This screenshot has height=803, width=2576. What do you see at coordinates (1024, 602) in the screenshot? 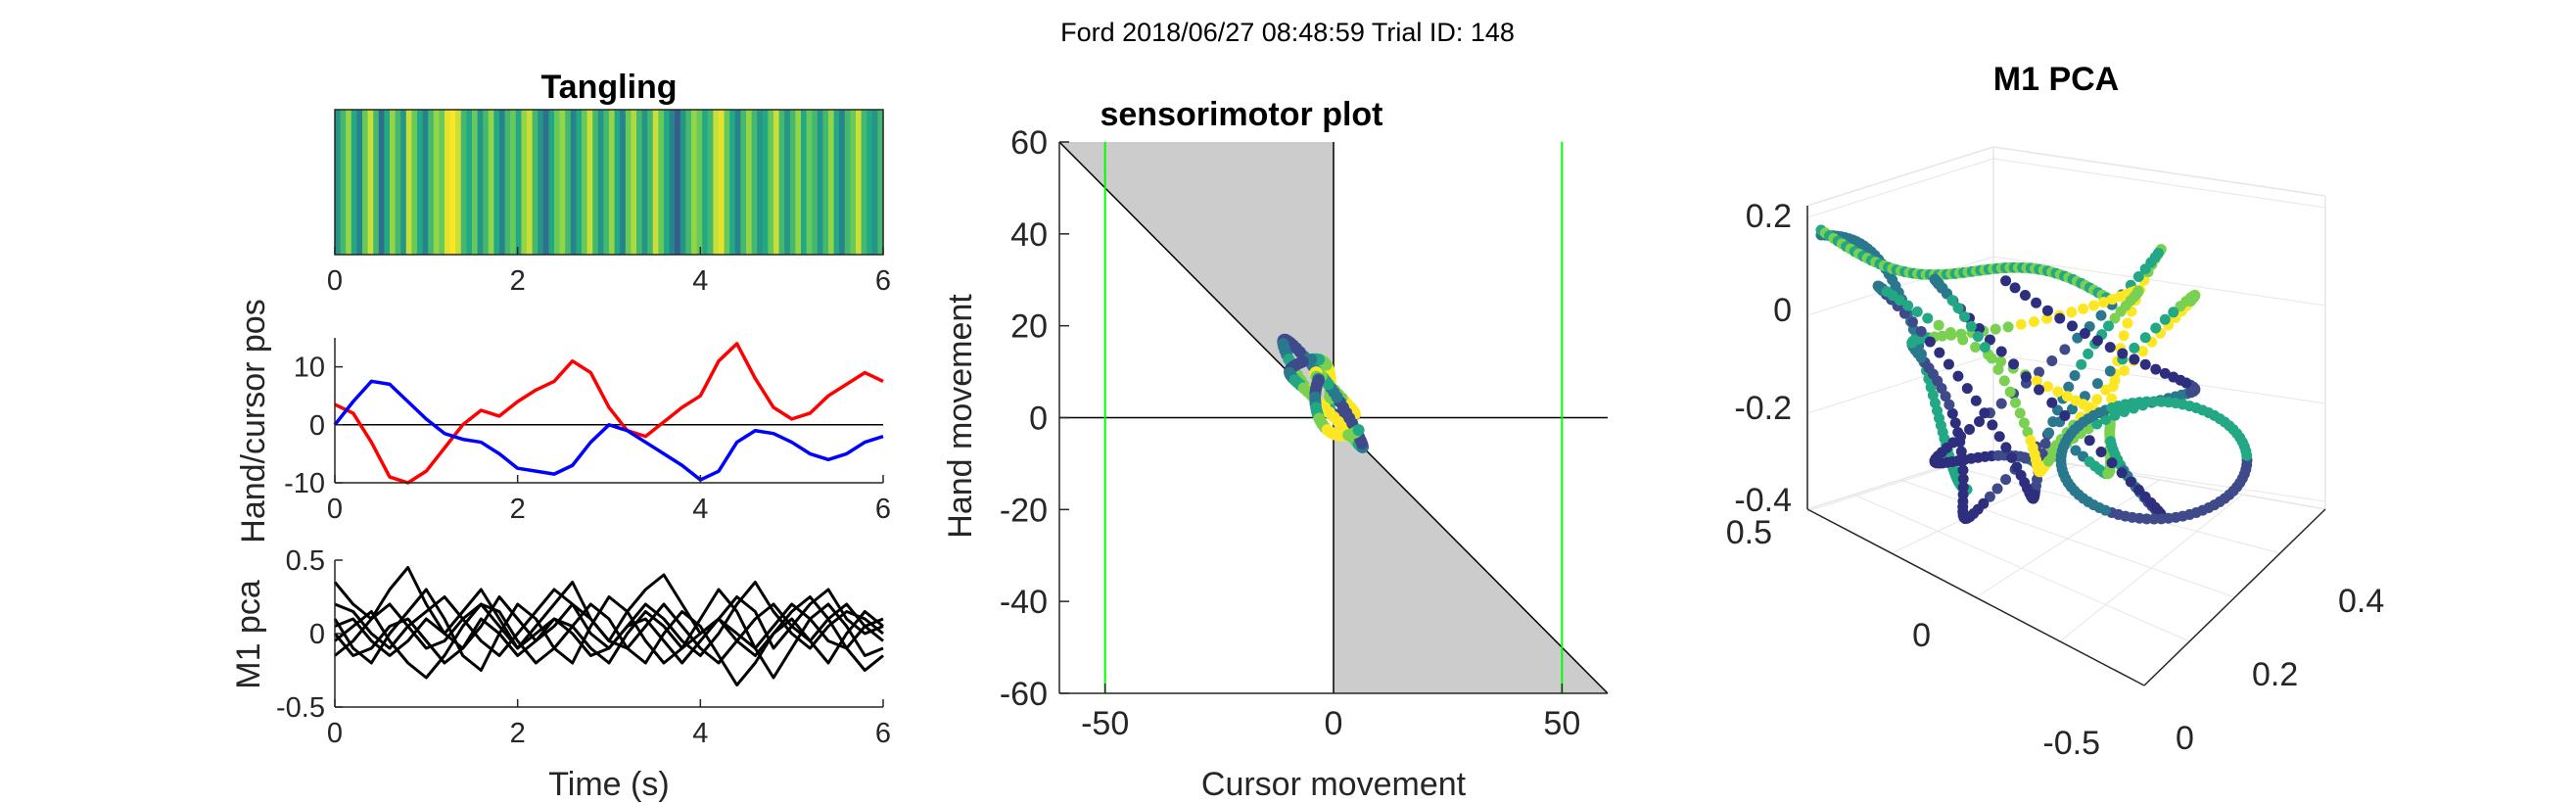
I see `sensorimotor-y-tick-label: -40` at bounding box center [1024, 602].